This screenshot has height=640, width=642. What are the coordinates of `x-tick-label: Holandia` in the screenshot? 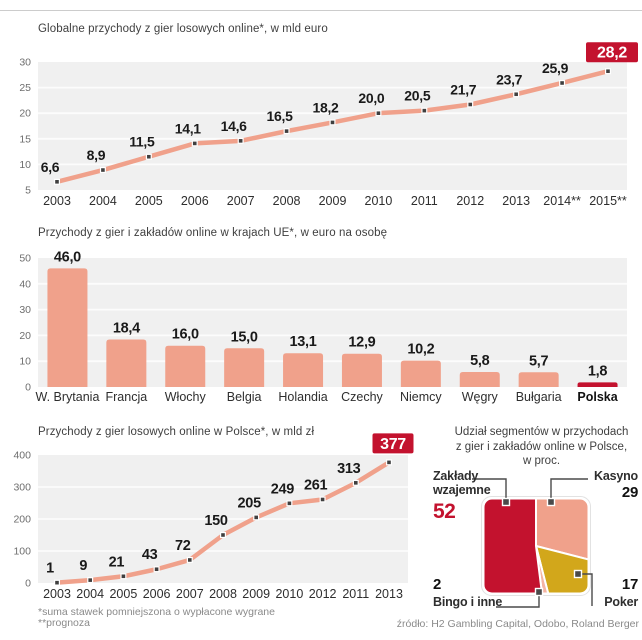 It's located at (302, 397).